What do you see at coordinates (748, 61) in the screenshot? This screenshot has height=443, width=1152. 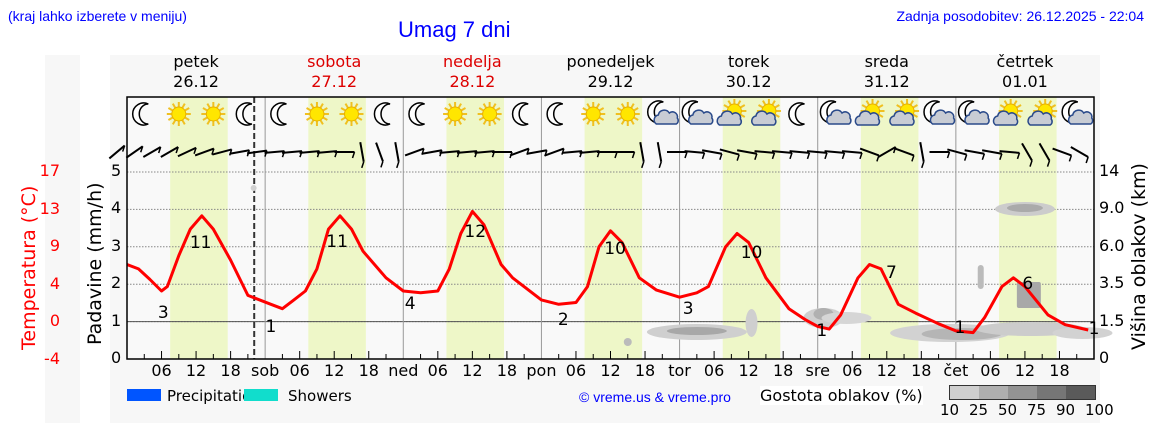 I see `day-name: torek` at bounding box center [748, 61].